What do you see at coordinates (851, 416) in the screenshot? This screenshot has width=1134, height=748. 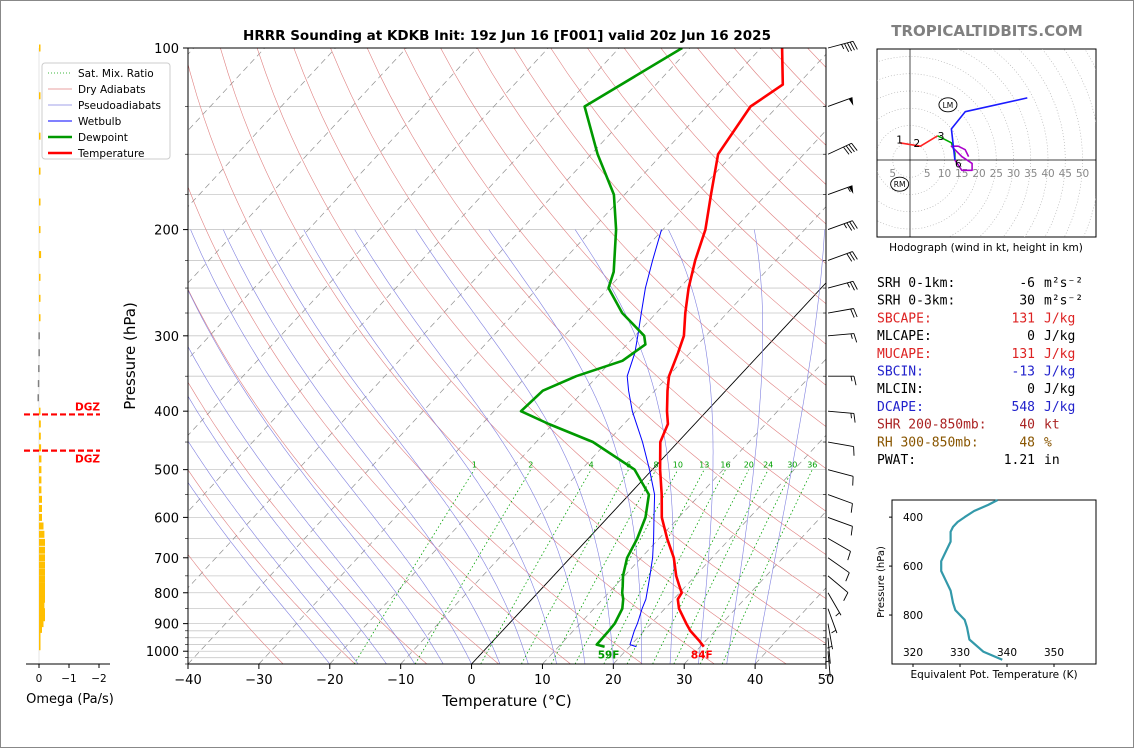 I see `barb-half` at bounding box center [851, 416].